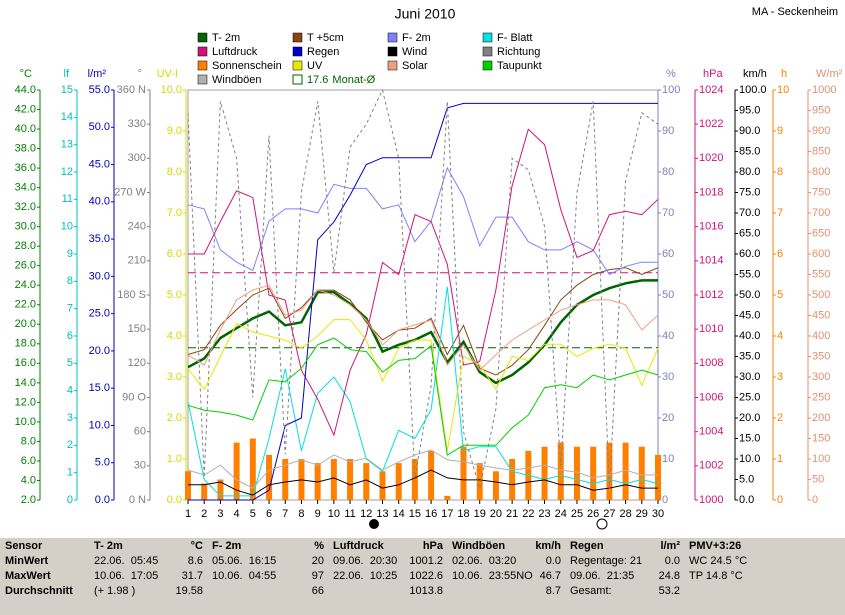 This screenshot has height=615, width=845. Describe the element at coordinates (755, 74) in the screenshot. I see `axis-unit: km/h` at that location.